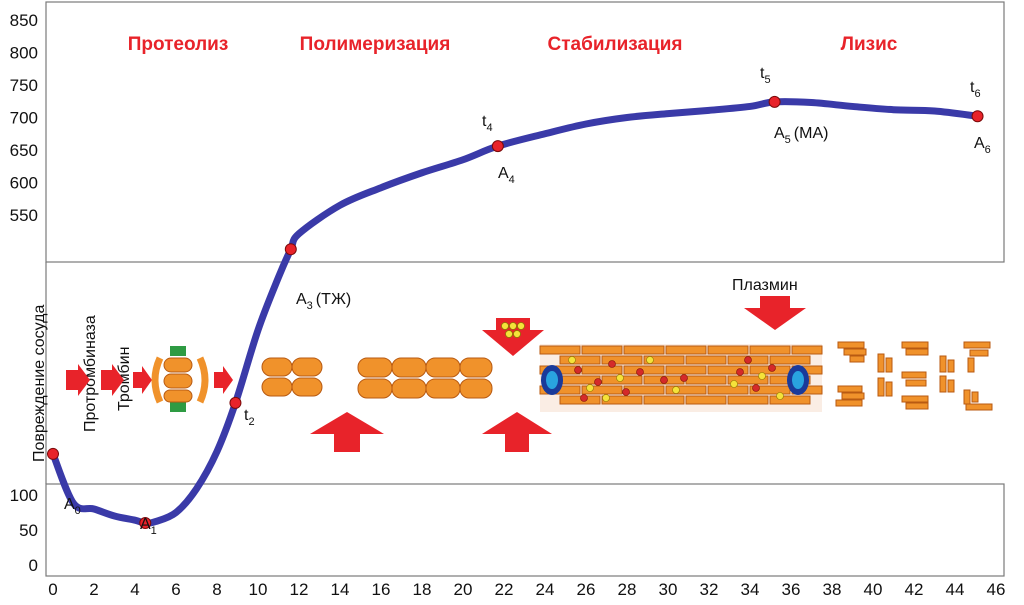  Describe the element at coordinates (72, 506) in the screenshot. I see `label-a0: A0` at that location.